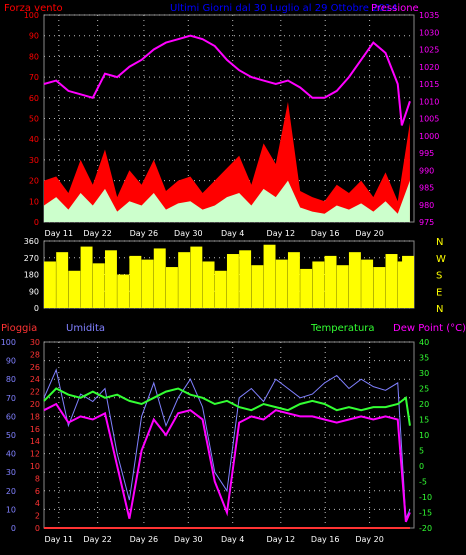  Describe the element at coordinates (429, 15) in the screenshot. I see `pressure-tick: 1035` at that location.